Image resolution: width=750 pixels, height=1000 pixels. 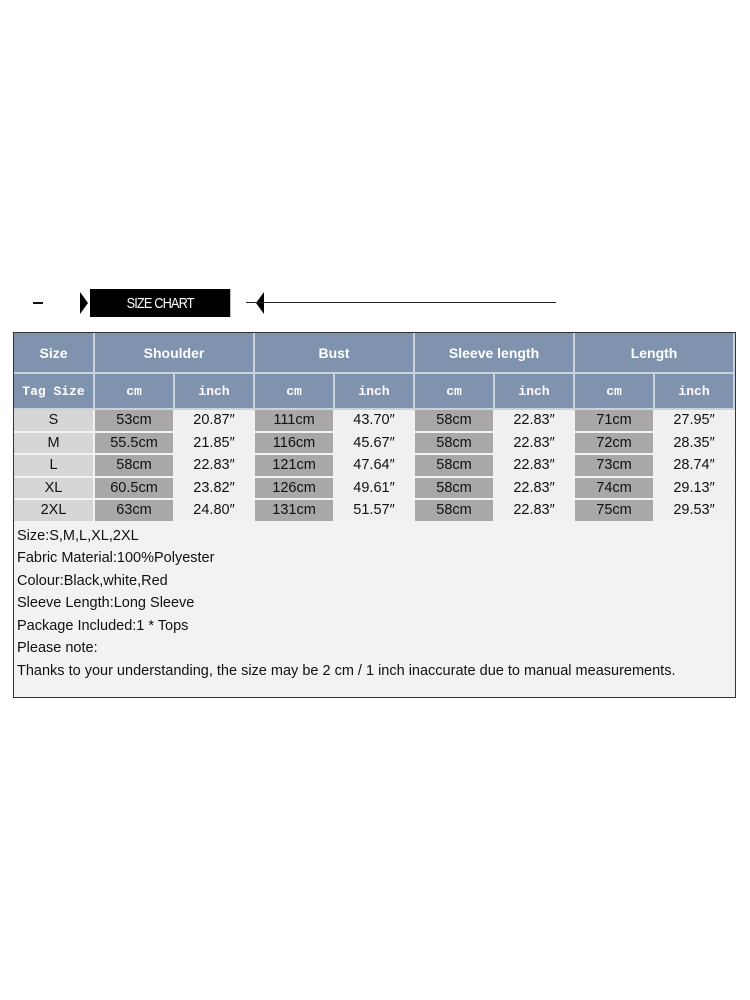 I want to click on size-cell: M, so click(x=54, y=443).